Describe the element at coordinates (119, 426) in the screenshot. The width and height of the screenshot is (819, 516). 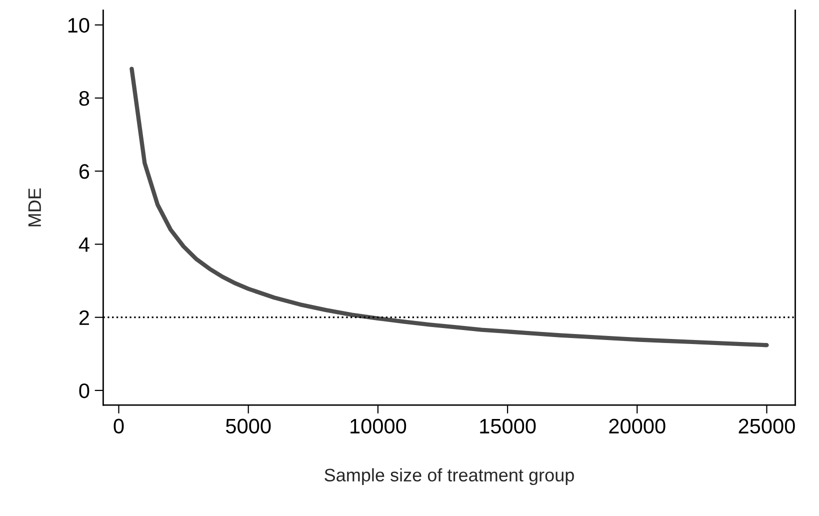
I see `x-tick-label: 0` at that location.